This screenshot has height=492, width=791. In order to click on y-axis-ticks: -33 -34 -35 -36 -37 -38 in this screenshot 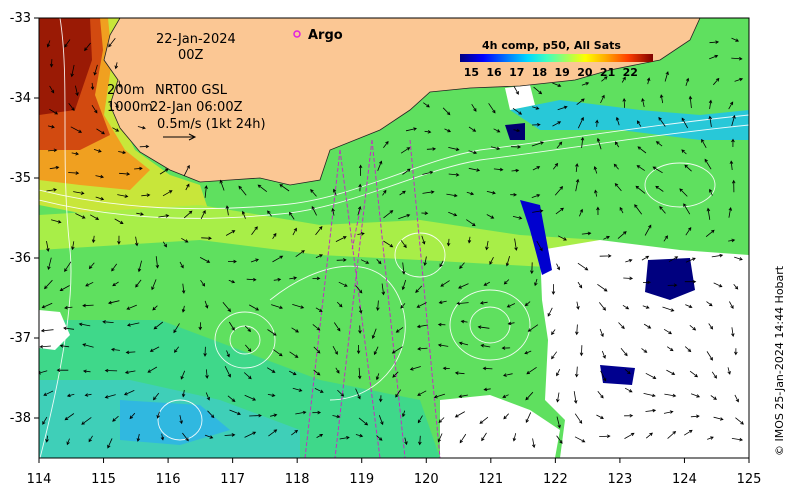, I will do `click(24, 218)`.